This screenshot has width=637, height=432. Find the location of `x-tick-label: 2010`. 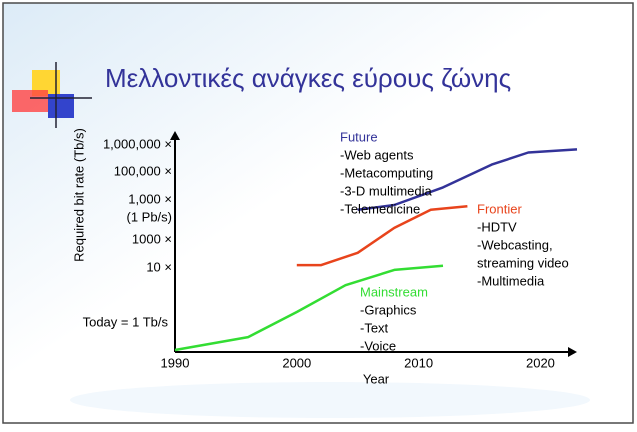

x-tick-label: 2010 is located at coordinates (418, 362).